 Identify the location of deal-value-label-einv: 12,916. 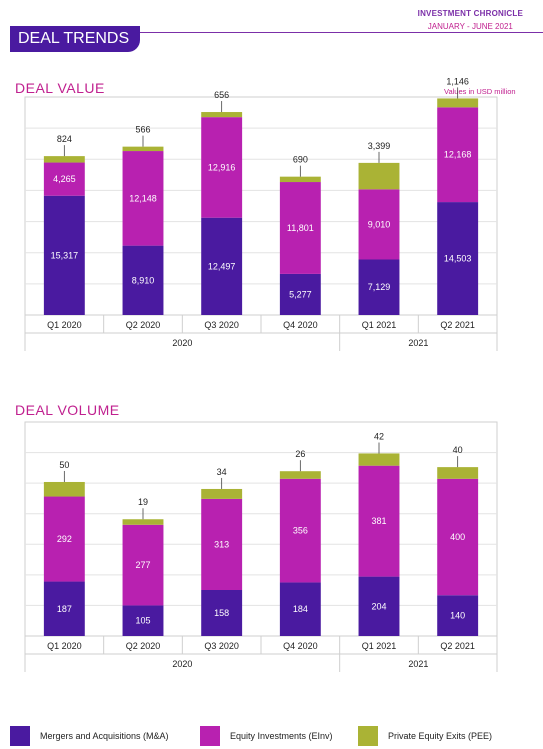
(222, 167).